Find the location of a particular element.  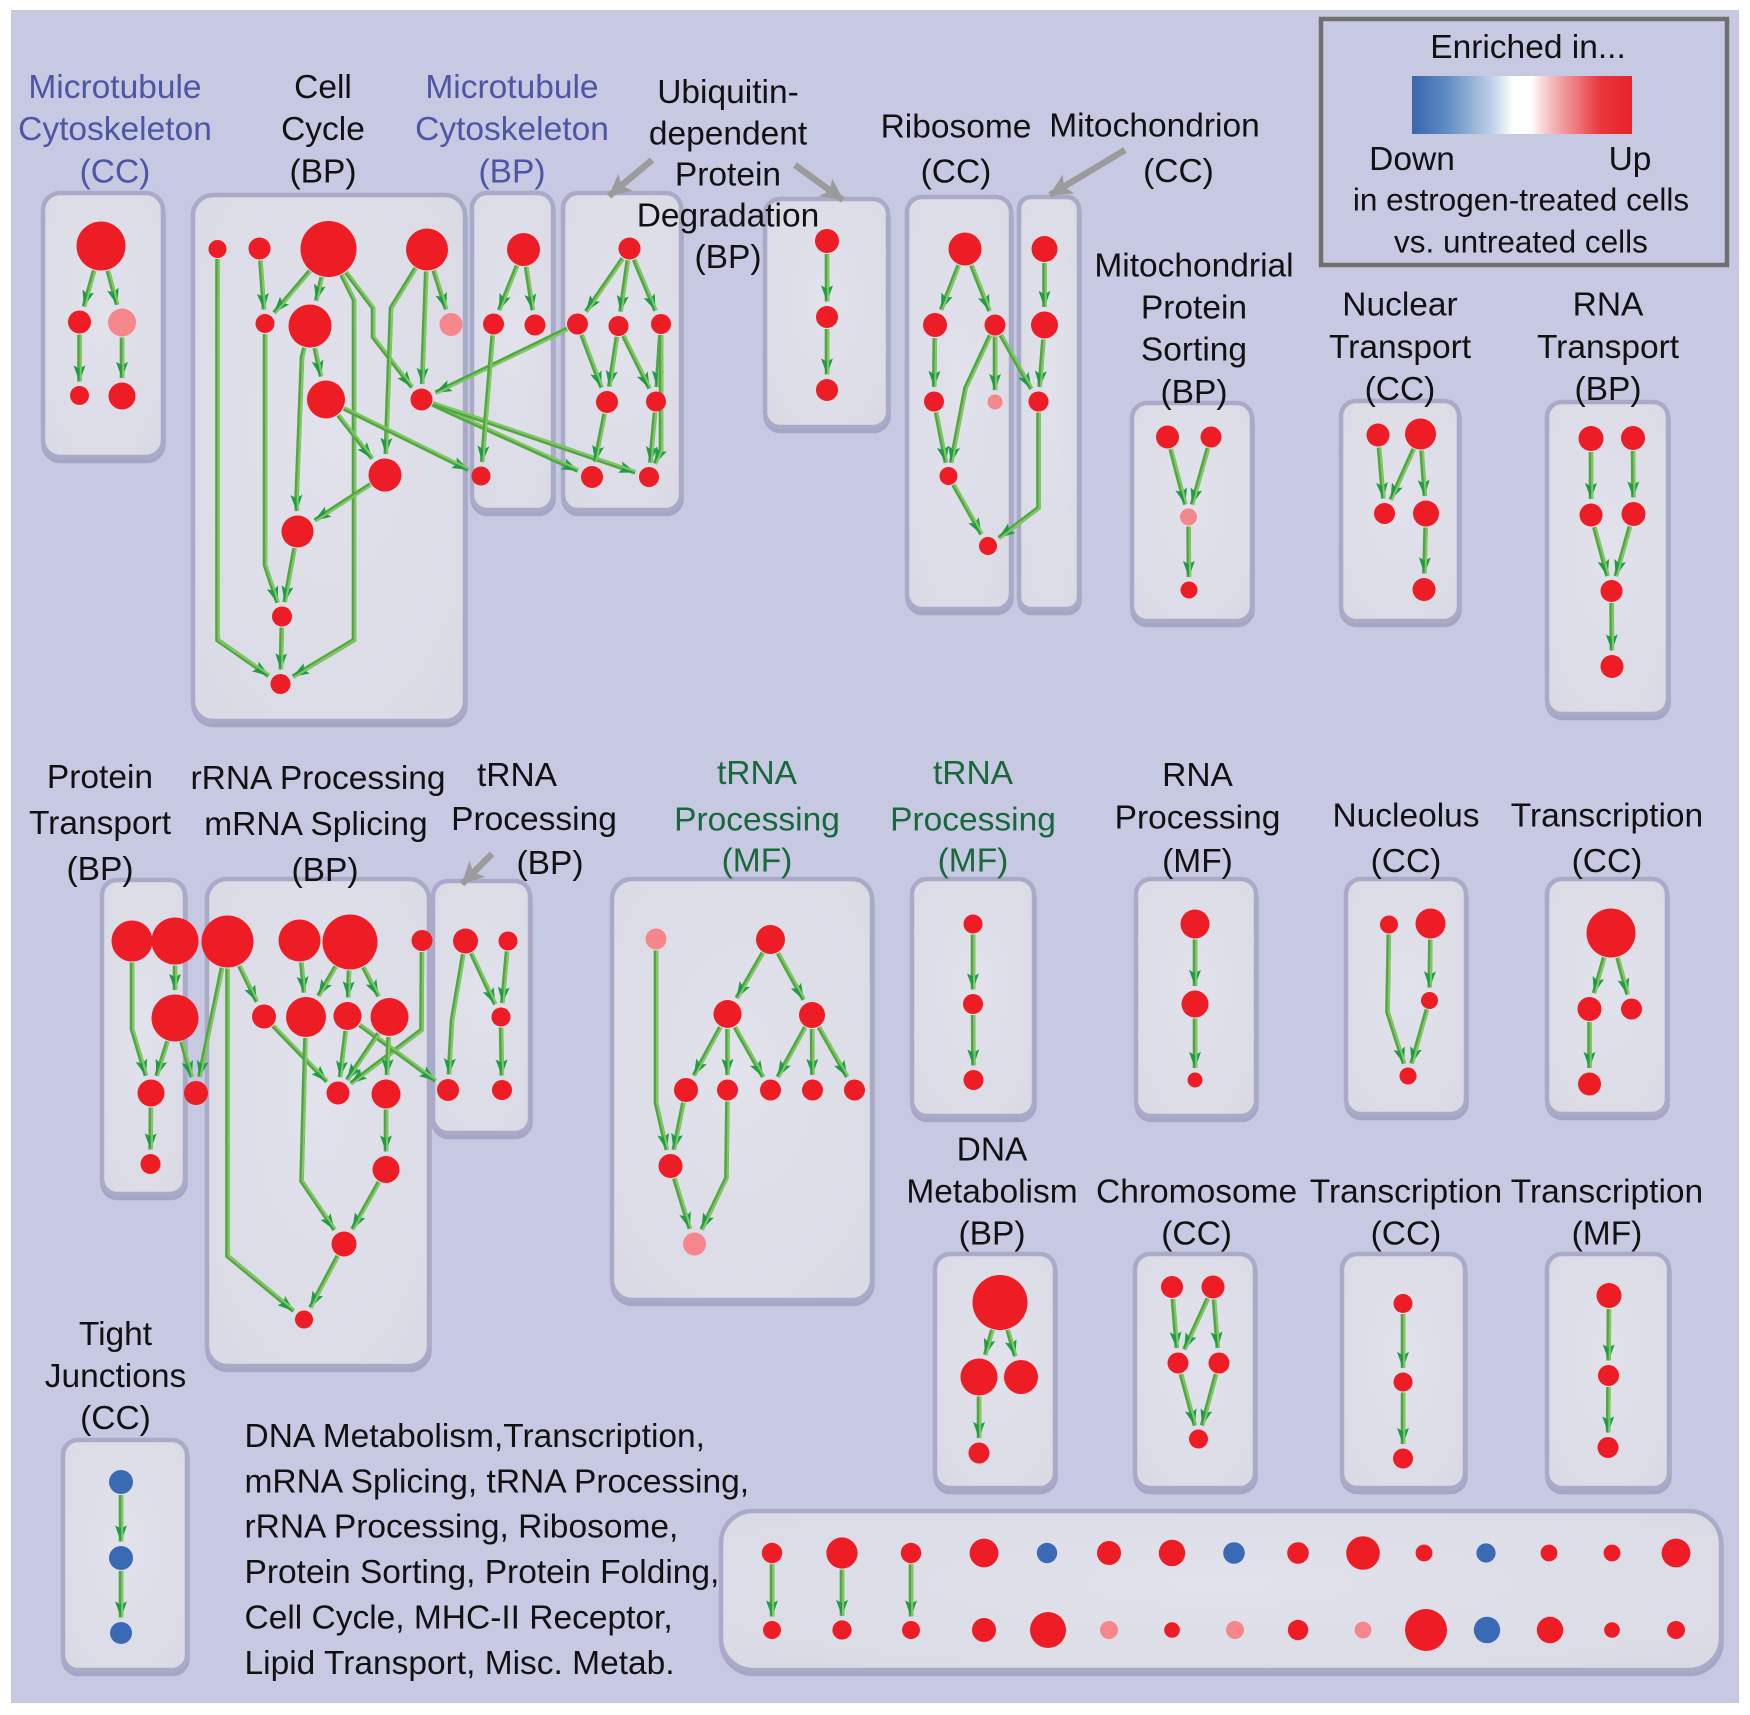

svg-text: Metabolism is located at coordinates (991, 1191).